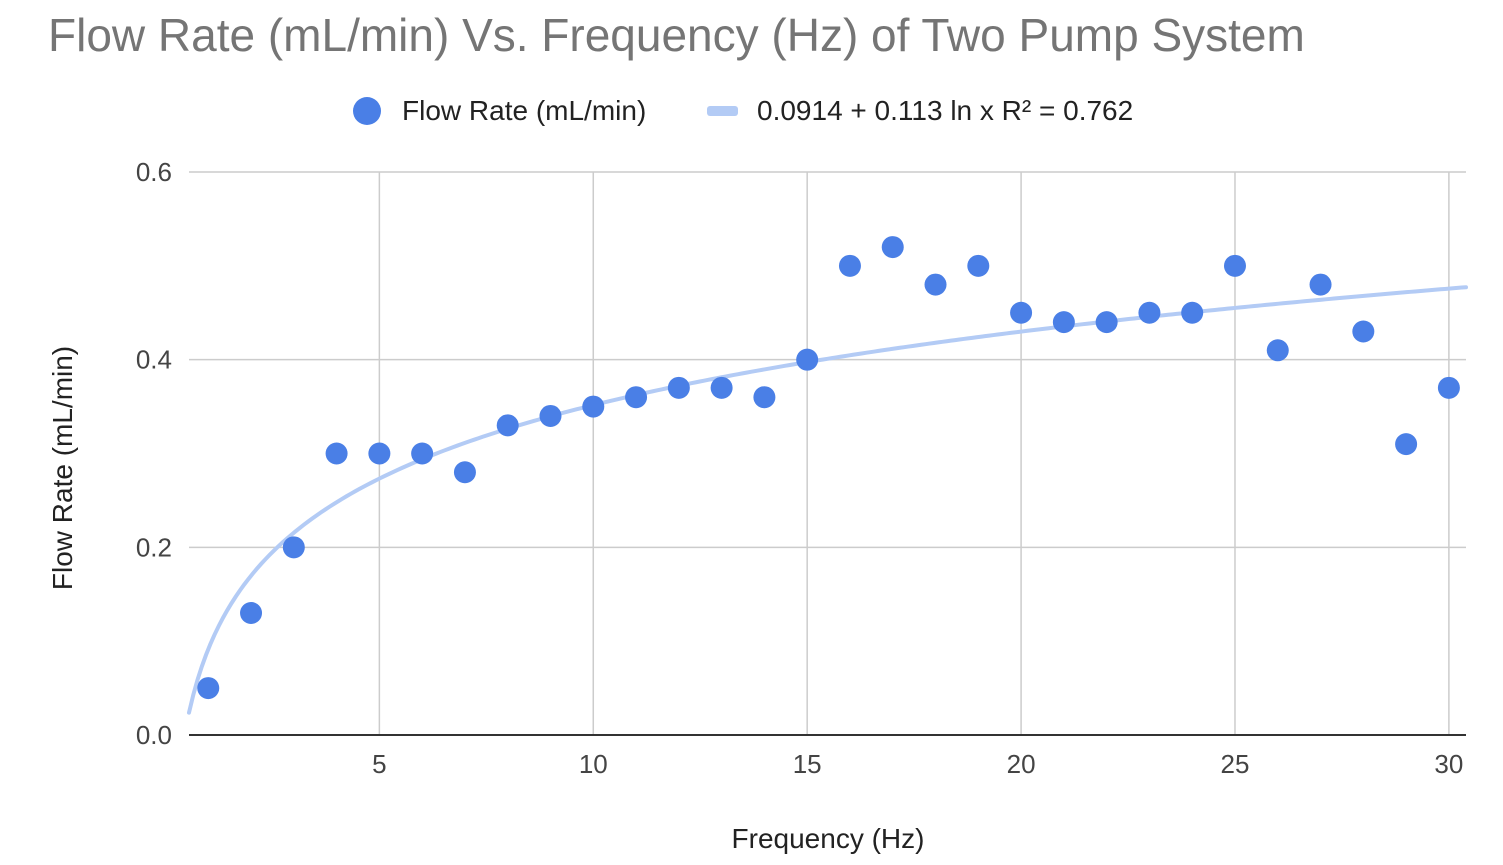  What do you see at coordinates (593, 764) in the screenshot?
I see `x-tick-label: 10` at bounding box center [593, 764].